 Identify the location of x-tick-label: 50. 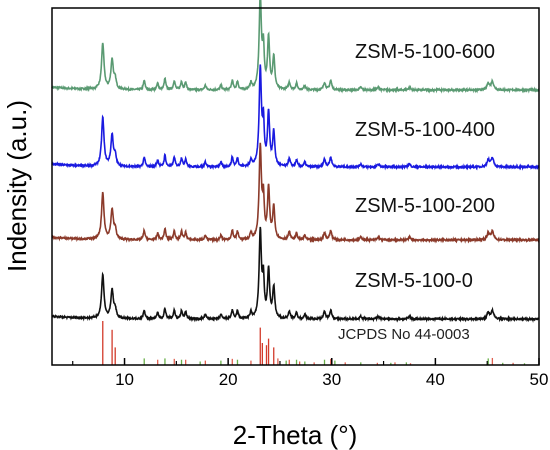
(539, 379).